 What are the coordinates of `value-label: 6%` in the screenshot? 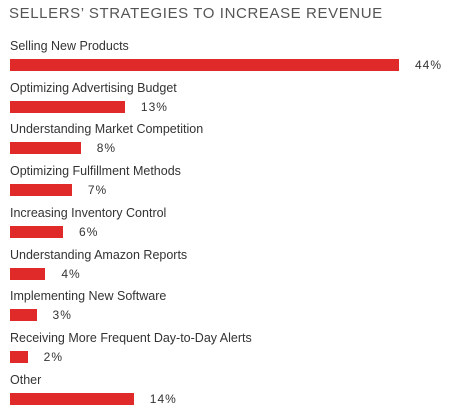 It's located at (89, 231).